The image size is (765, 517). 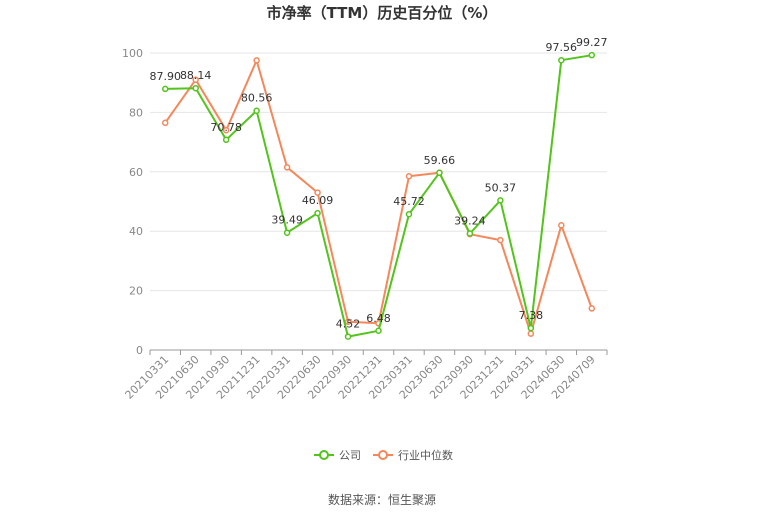 I want to click on data-label: 99.27, so click(x=592, y=42).